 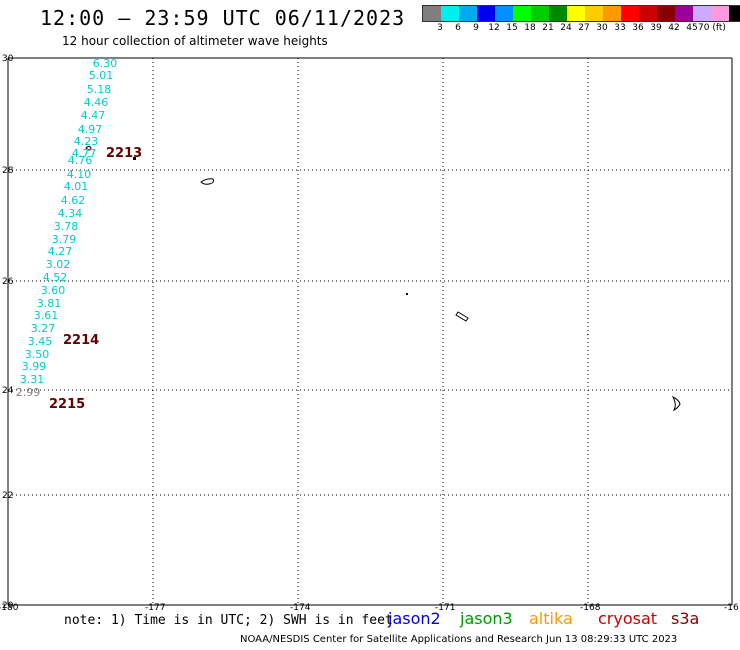 I want to click on color-scale-tick-label: 70 (ft), so click(x=712, y=28).